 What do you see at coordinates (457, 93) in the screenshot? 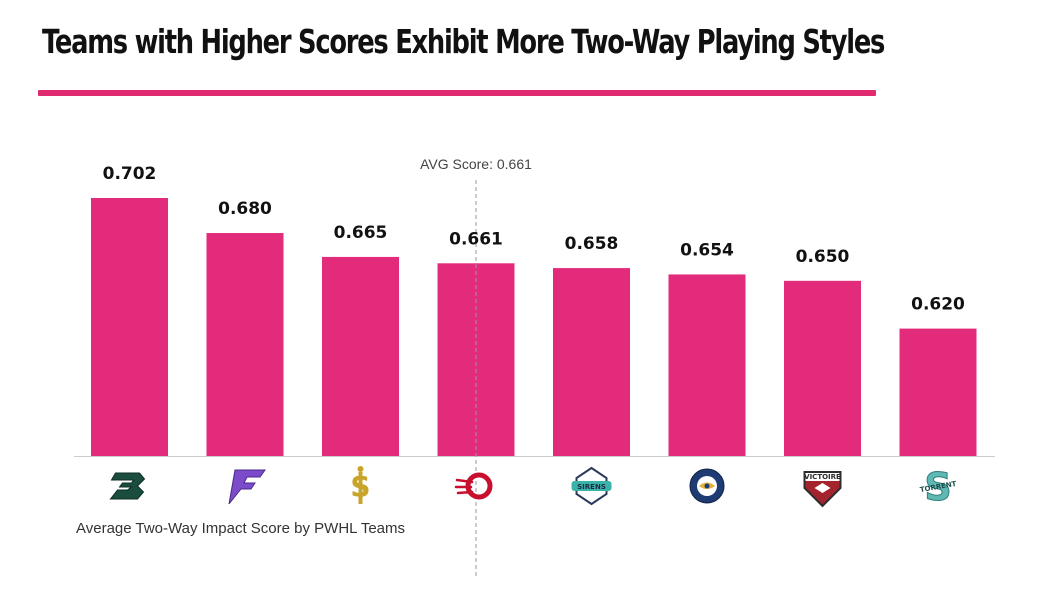
I see `title-underline` at bounding box center [457, 93].